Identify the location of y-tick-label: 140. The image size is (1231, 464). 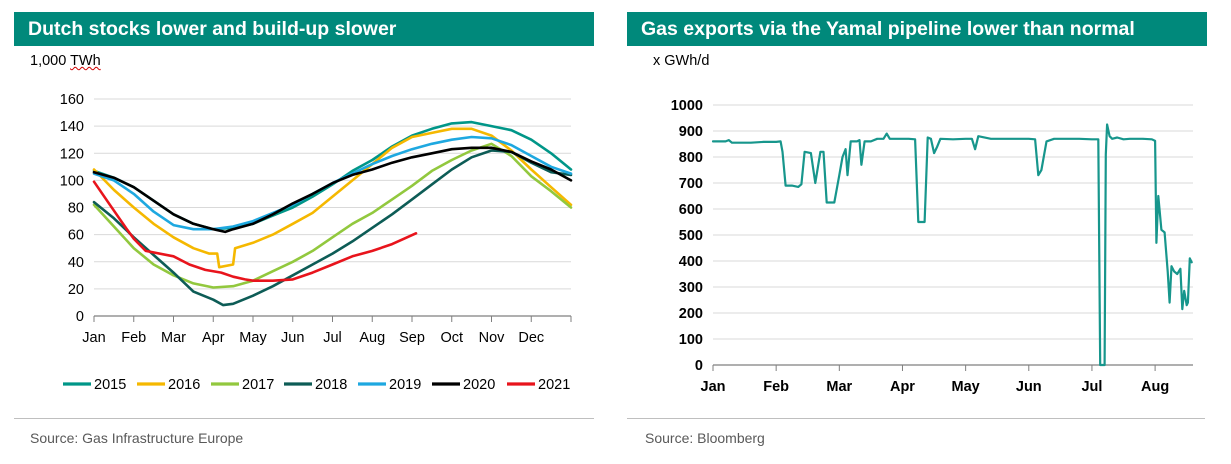
(72, 127).